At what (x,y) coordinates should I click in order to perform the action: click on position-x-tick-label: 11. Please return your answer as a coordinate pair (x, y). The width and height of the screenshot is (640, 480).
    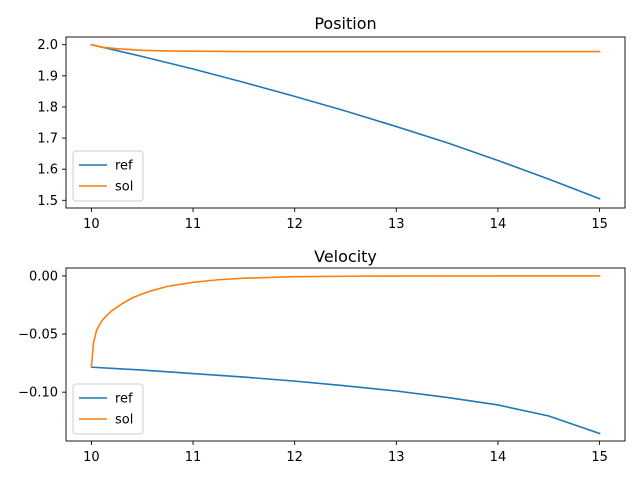
    Looking at the image, I should click on (193, 224).